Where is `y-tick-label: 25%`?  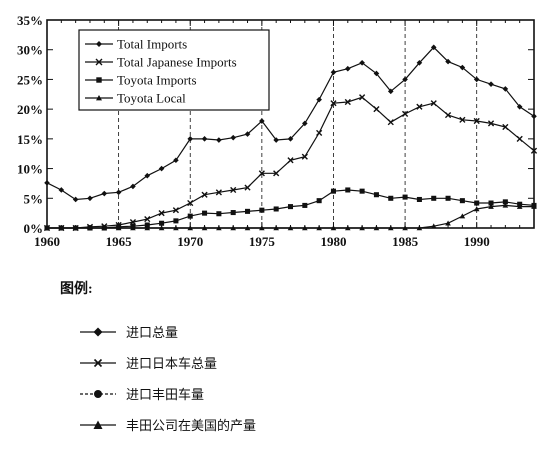 y-tick-label: 25% is located at coordinates (30, 79).